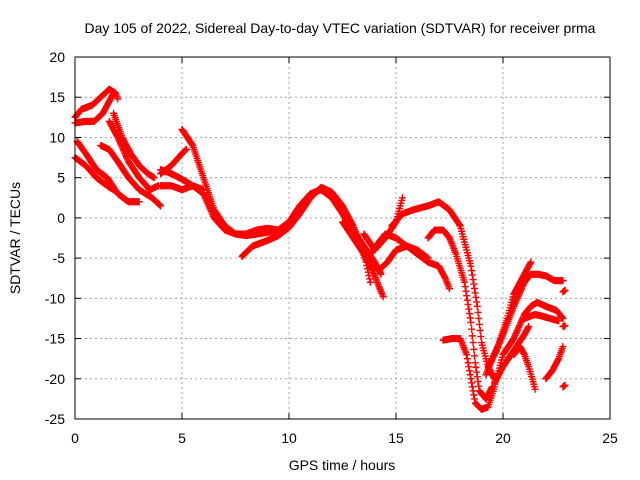  I want to click on x-tick-label: 0, so click(75, 438).